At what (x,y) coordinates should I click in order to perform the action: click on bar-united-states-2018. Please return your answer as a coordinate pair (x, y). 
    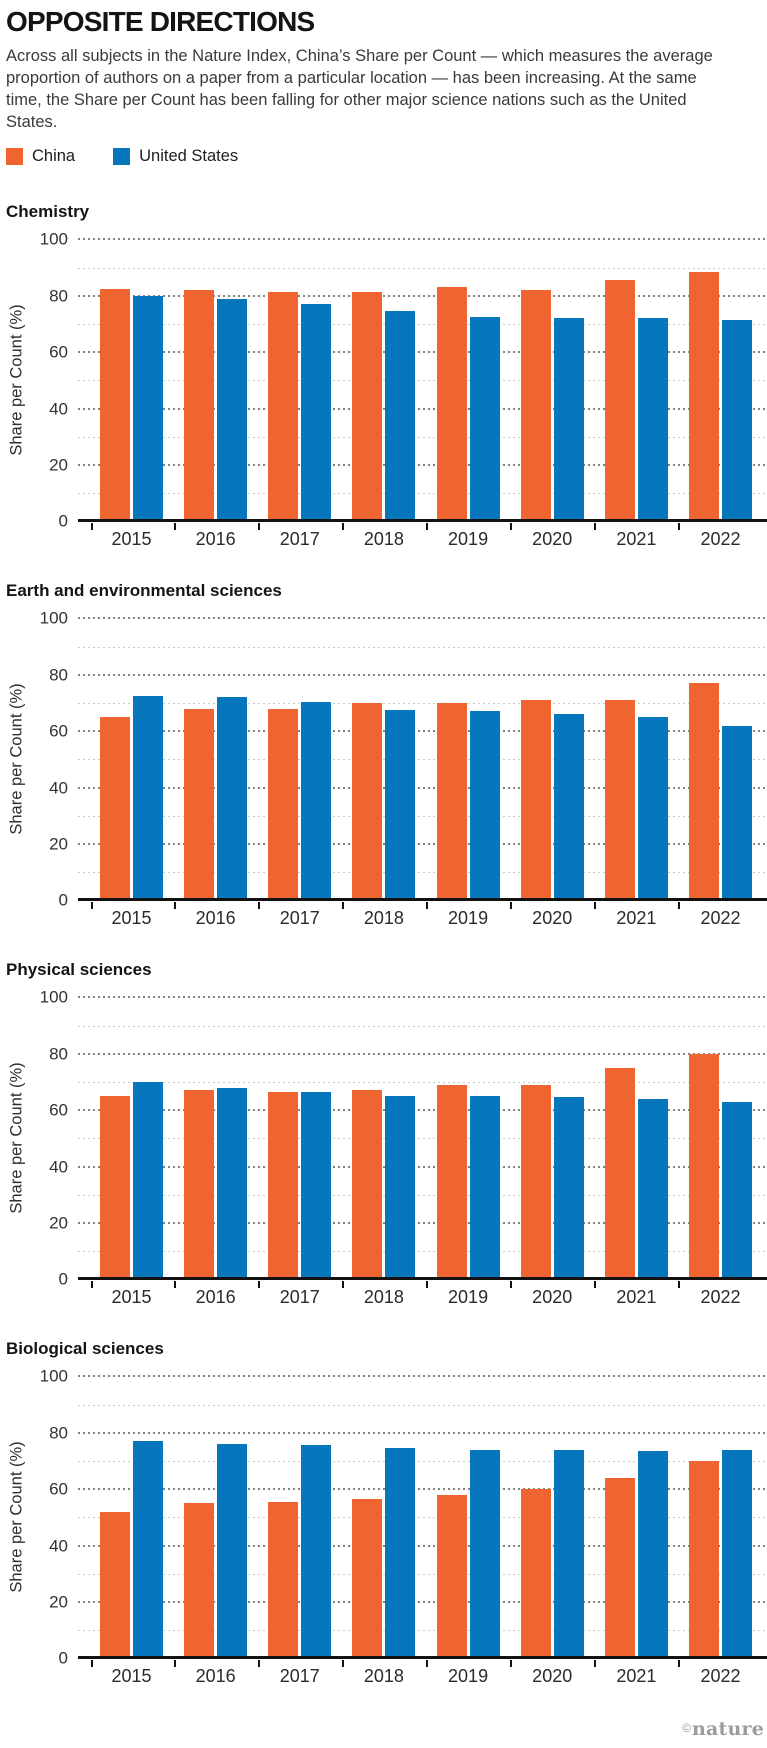
    Looking at the image, I should click on (400, 805).